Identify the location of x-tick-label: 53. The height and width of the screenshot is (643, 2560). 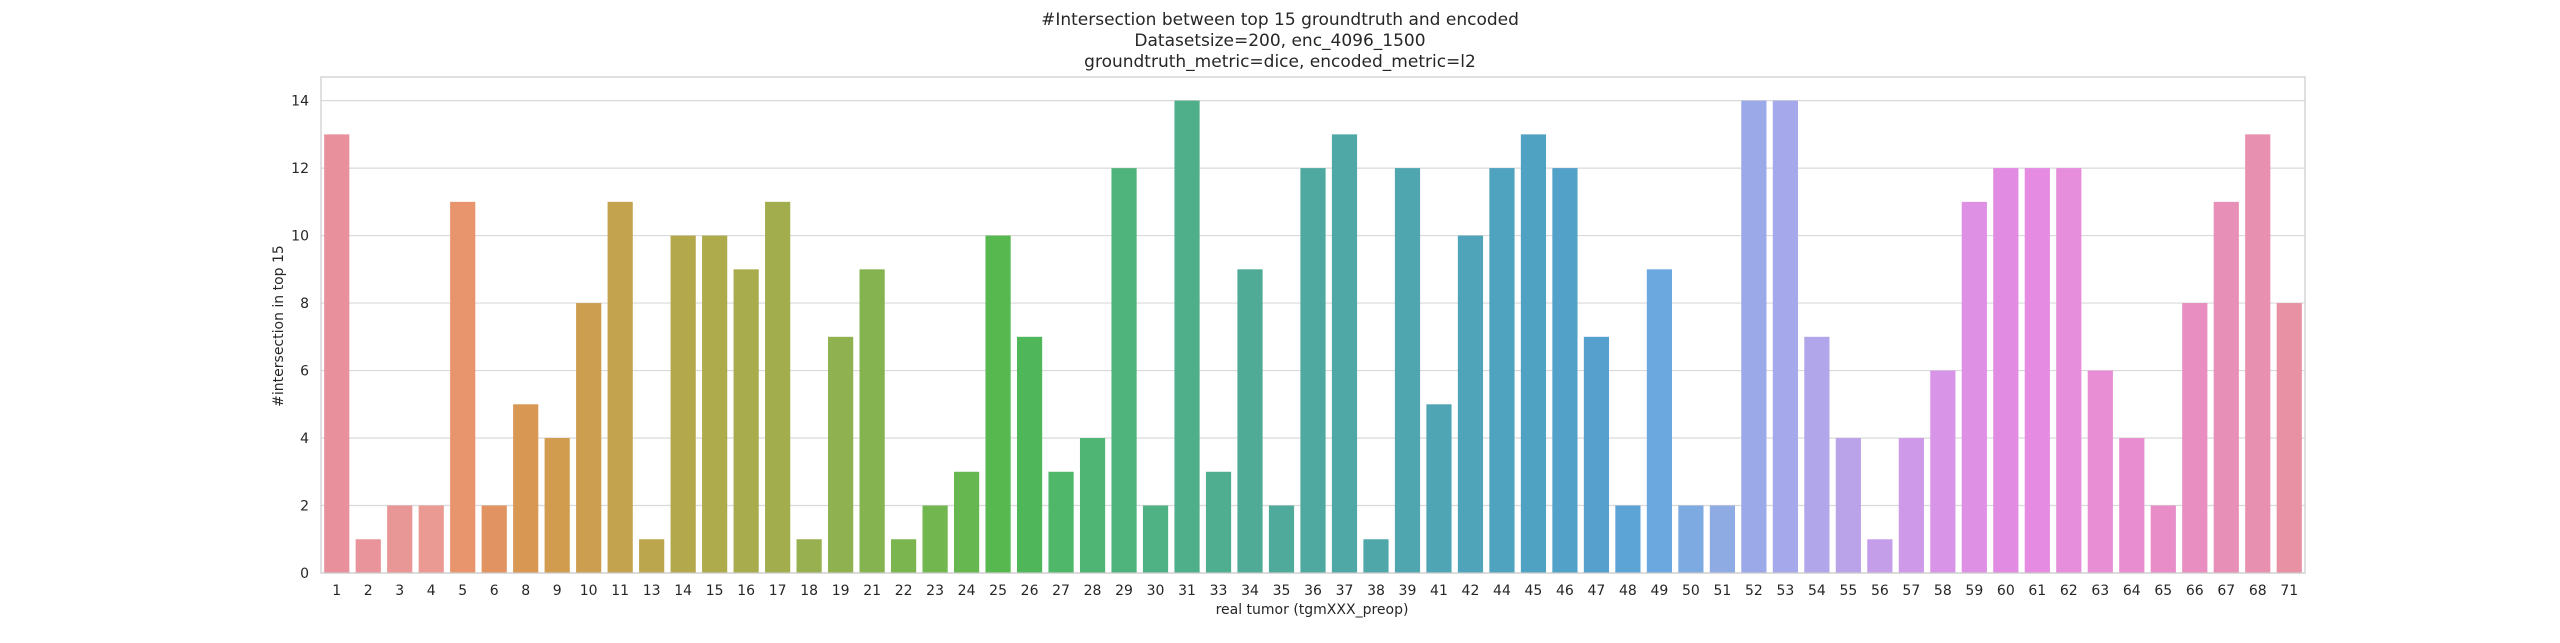
(1785, 591).